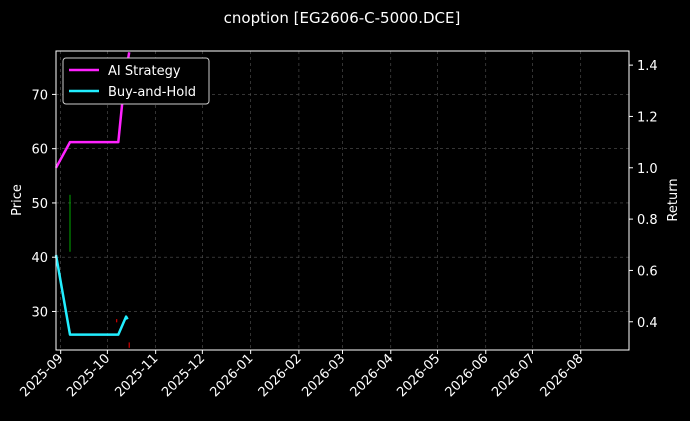 The width and height of the screenshot is (690, 421). Describe the element at coordinates (17, 200) in the screenshot. I see `y-axis-label-left: Price` at that location.